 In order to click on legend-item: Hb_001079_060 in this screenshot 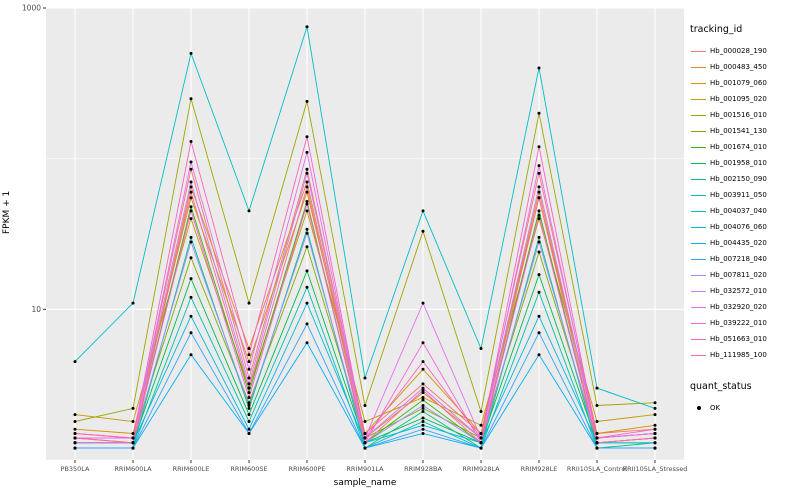, I will do `click(744, 83)`.